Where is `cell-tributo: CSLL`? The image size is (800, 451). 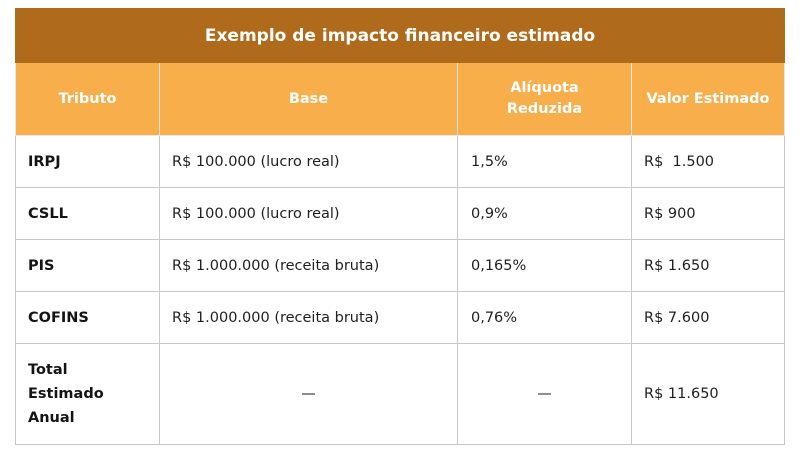
cell-tributo: CSLL is located at coordinates (87, 213).